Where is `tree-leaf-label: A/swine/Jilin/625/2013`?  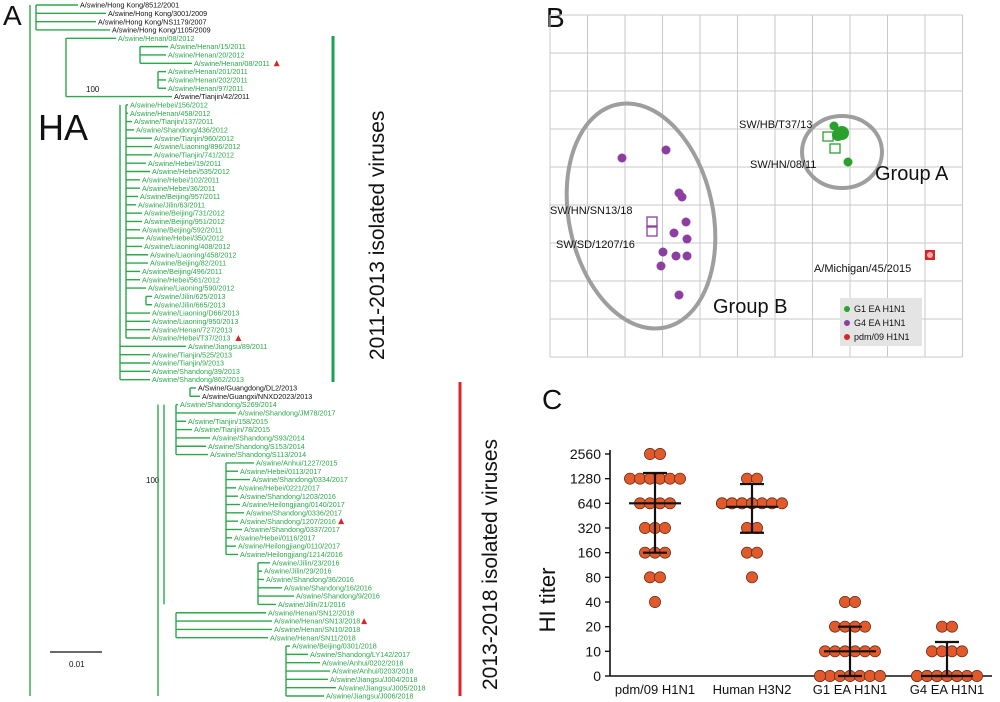 tree-leaf-label: A/swine/Jilin/625/2013 is located at coordinates (190, 296).